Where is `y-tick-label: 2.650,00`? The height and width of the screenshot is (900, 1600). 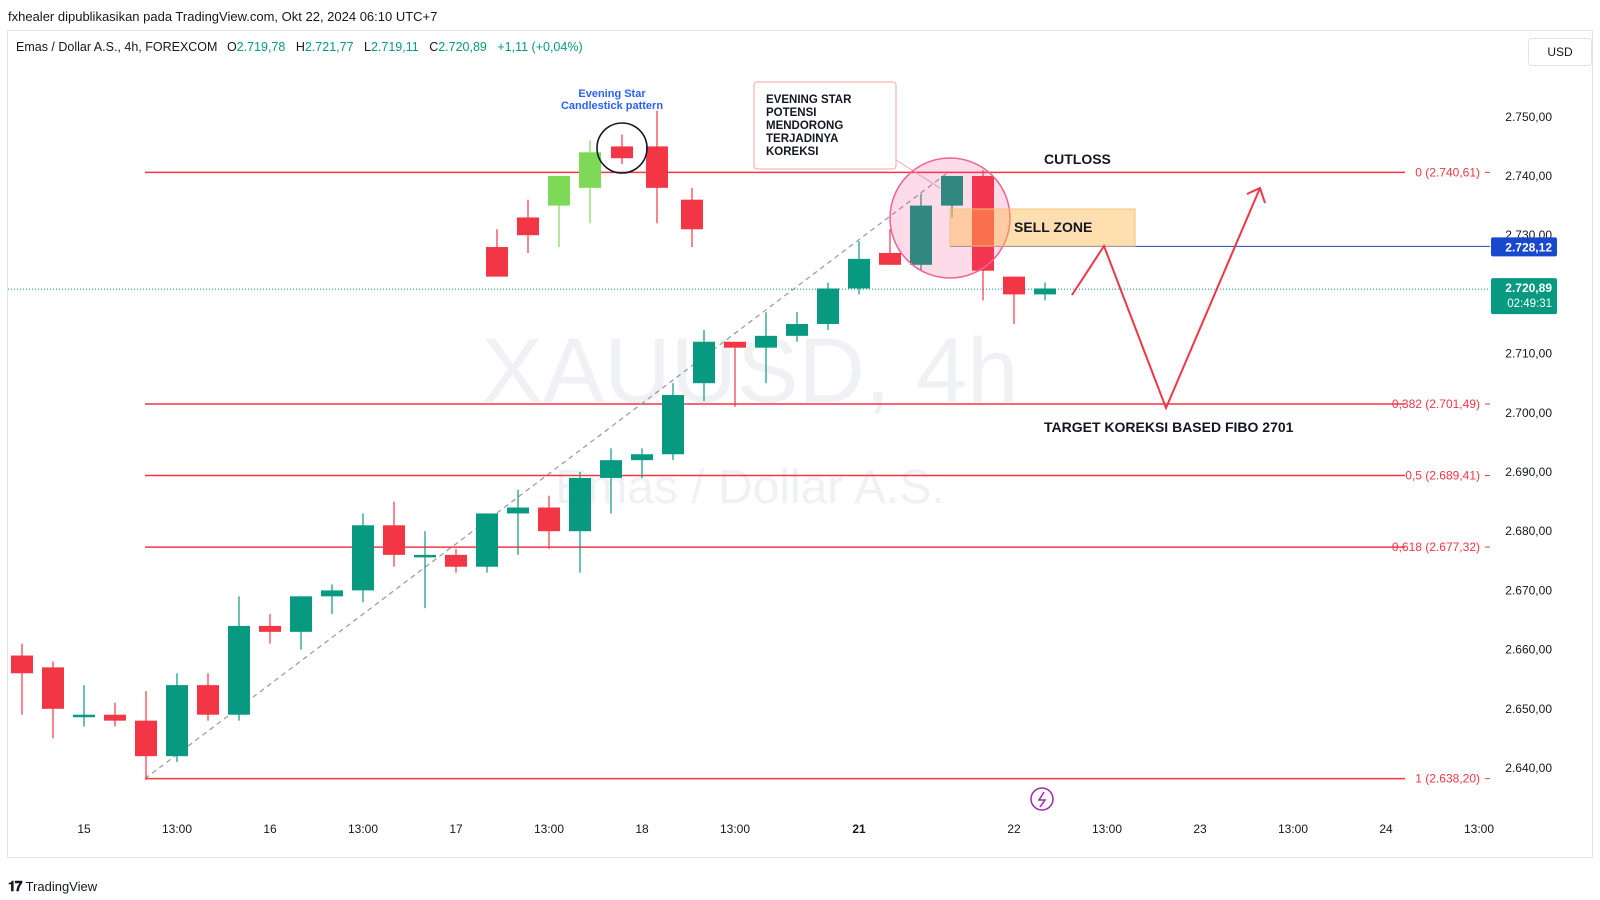 y-tick-label: 2.650,00 is located at coordinates (1528, 709).